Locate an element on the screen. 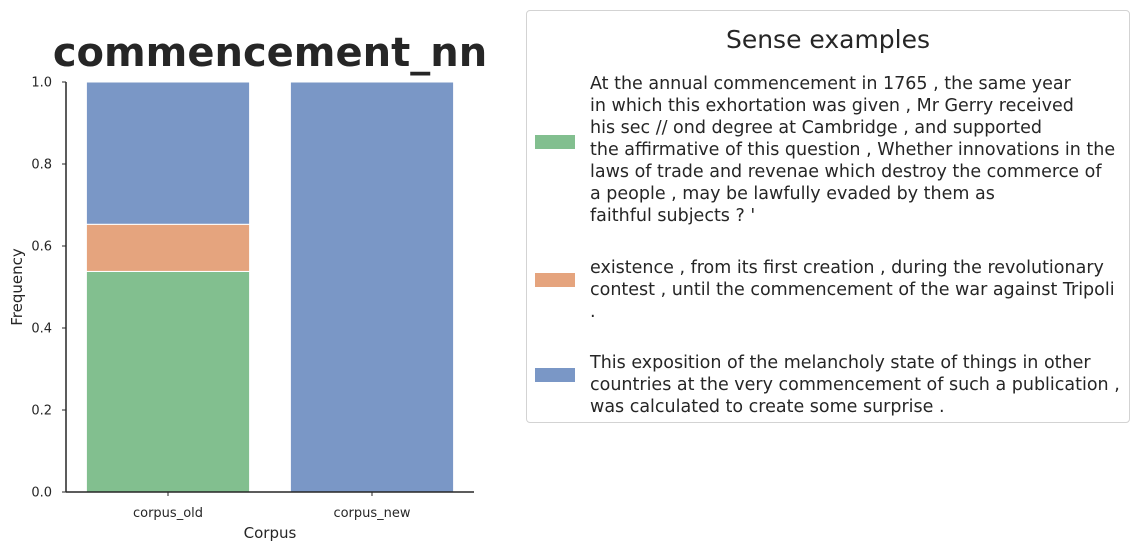 This screenshot has width=1139, height=550. y-tick-label: 0.6 is located at coordinates (41, 247).